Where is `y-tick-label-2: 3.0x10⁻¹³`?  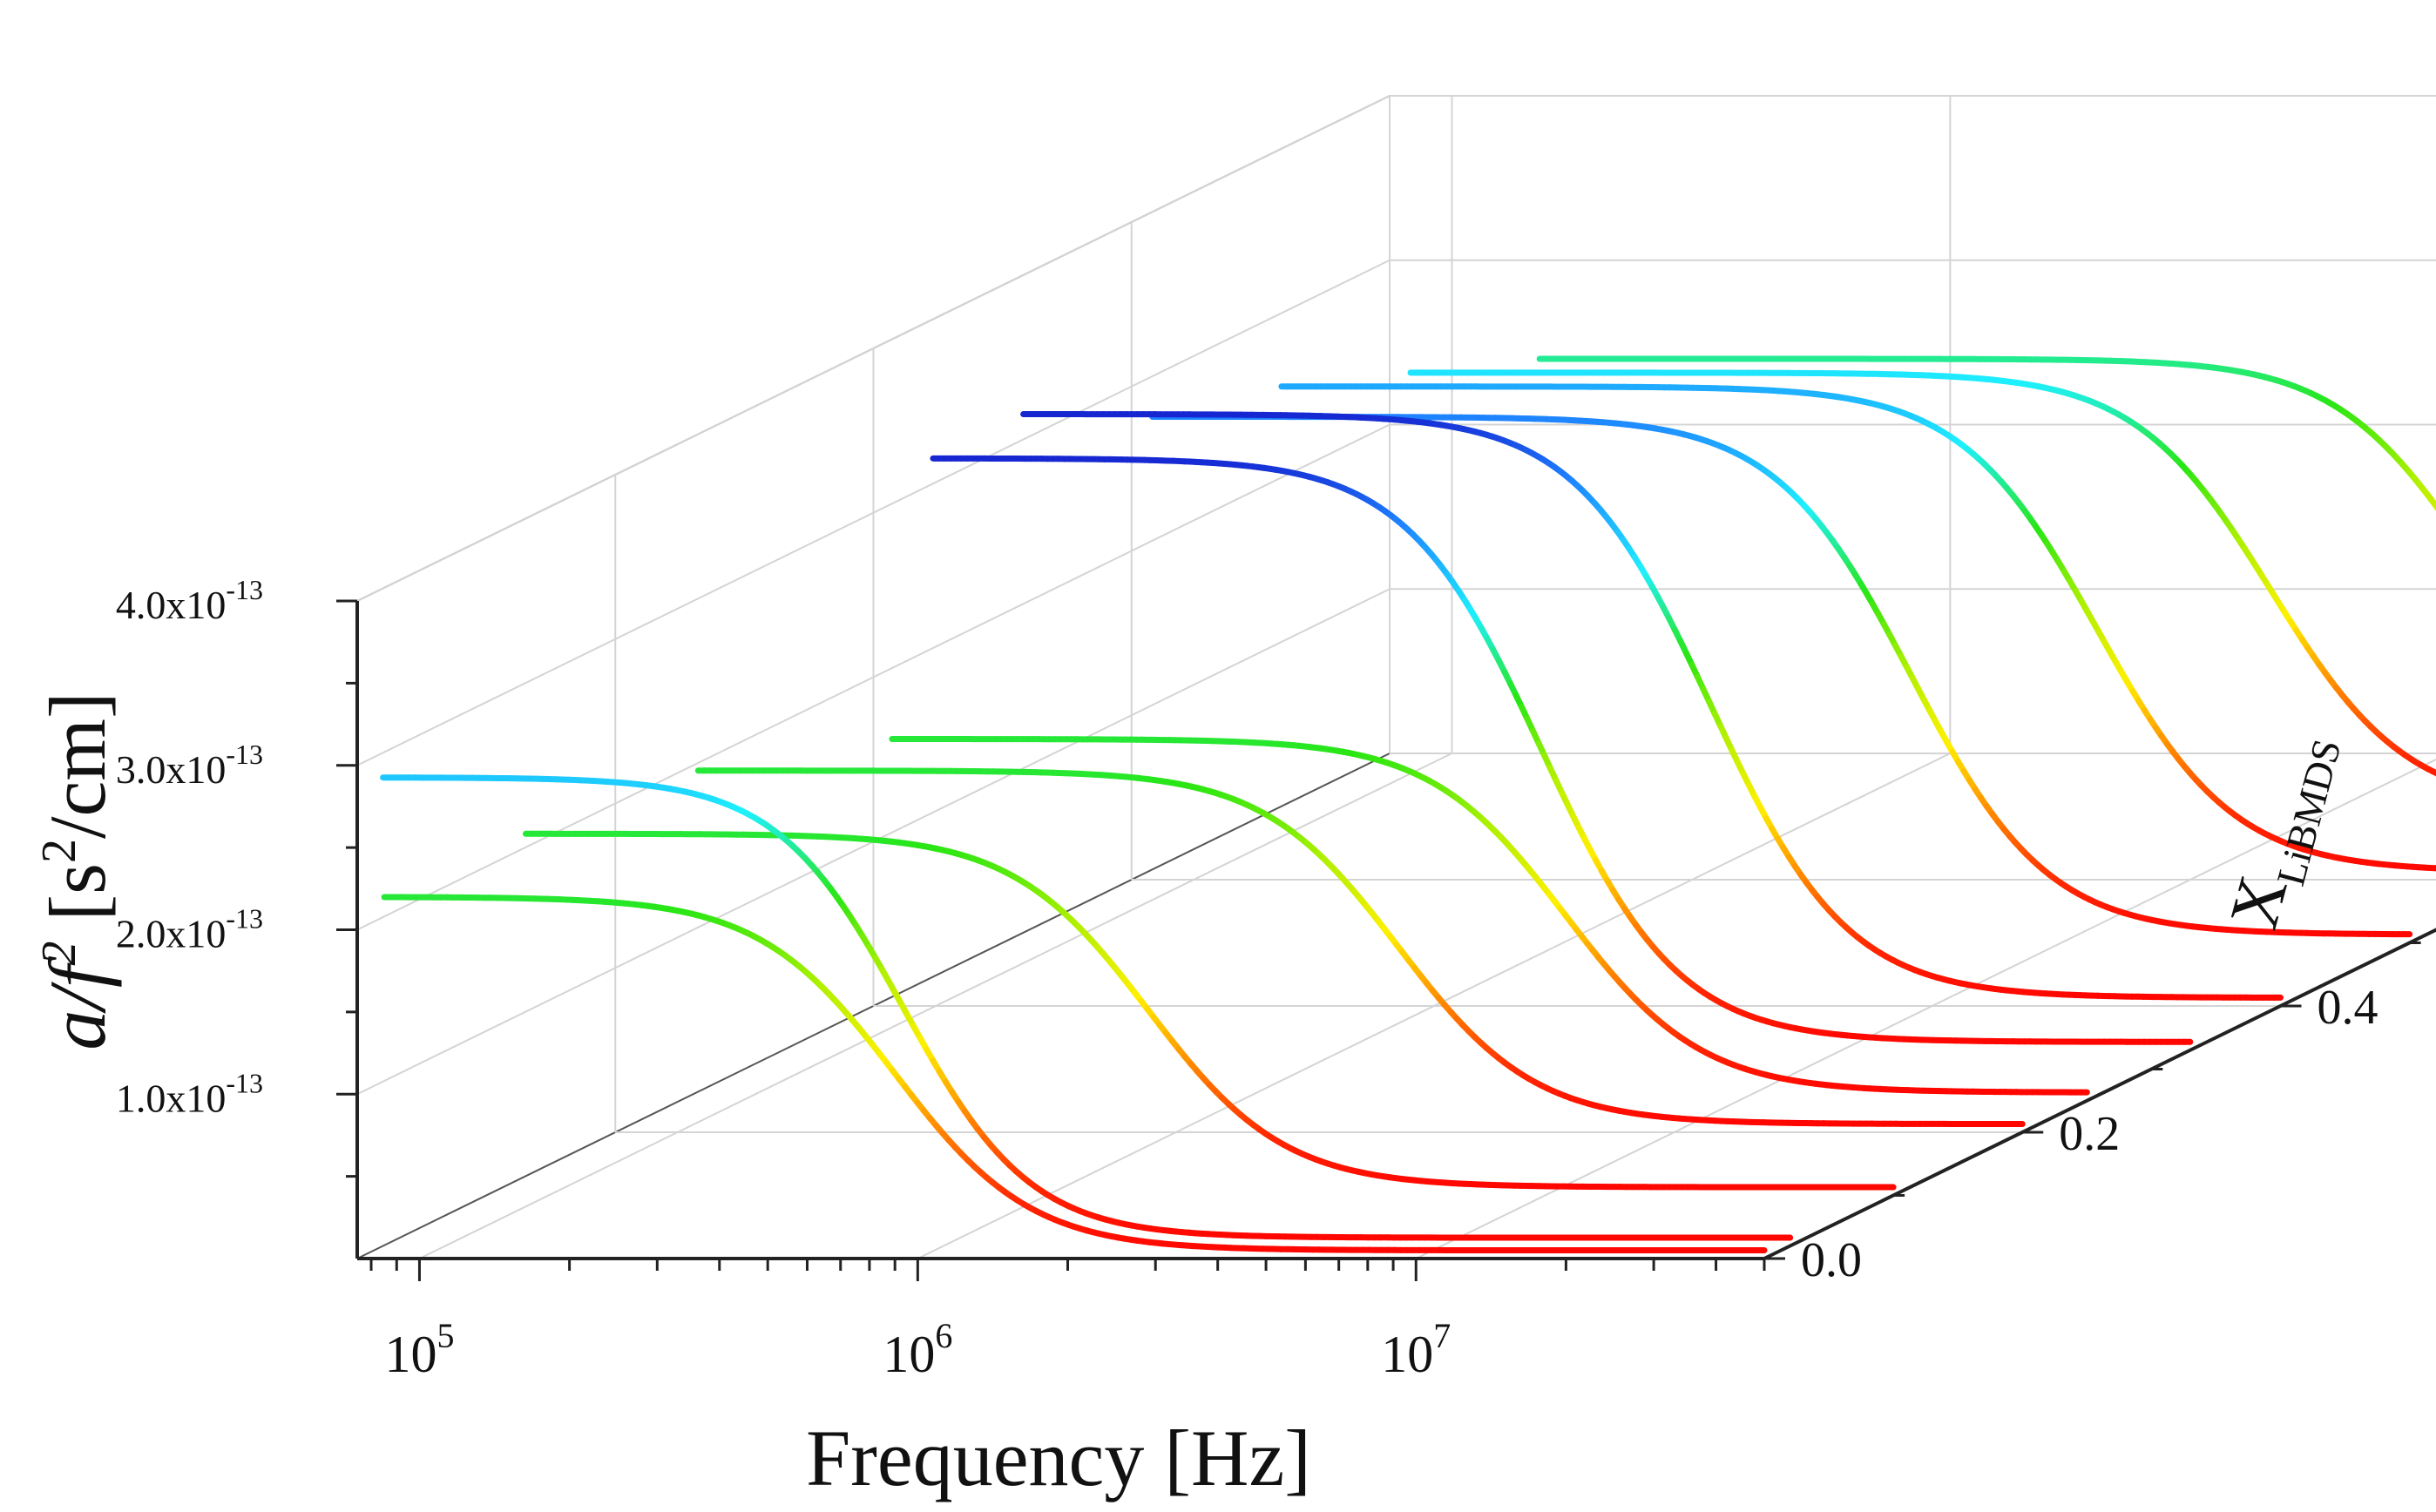 y-tick-label-2: 3.0x10⁻¹³ is located at coordinates (189, 765).